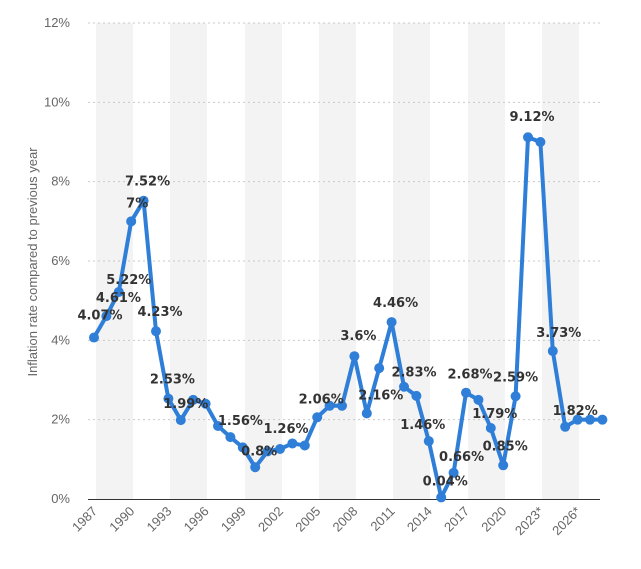  What do you see at coordinates (461, 457) in the screenshot?
I see `data-label: 0.66%` at bounding box center [461, 457].